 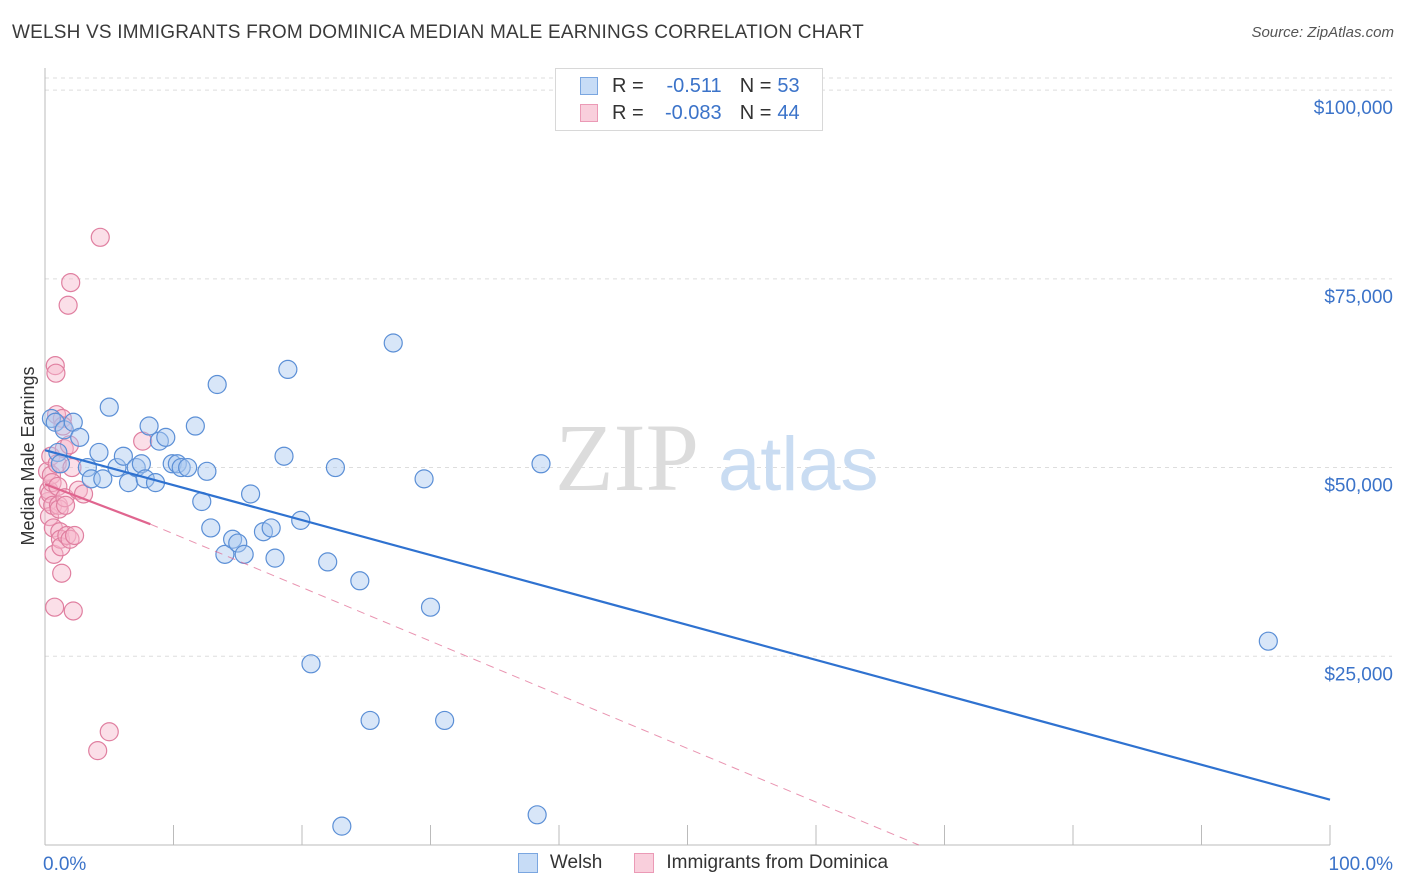 I want to click on legend-item-dominica: Immigrants from Dominica, so click(x=761, y=863).